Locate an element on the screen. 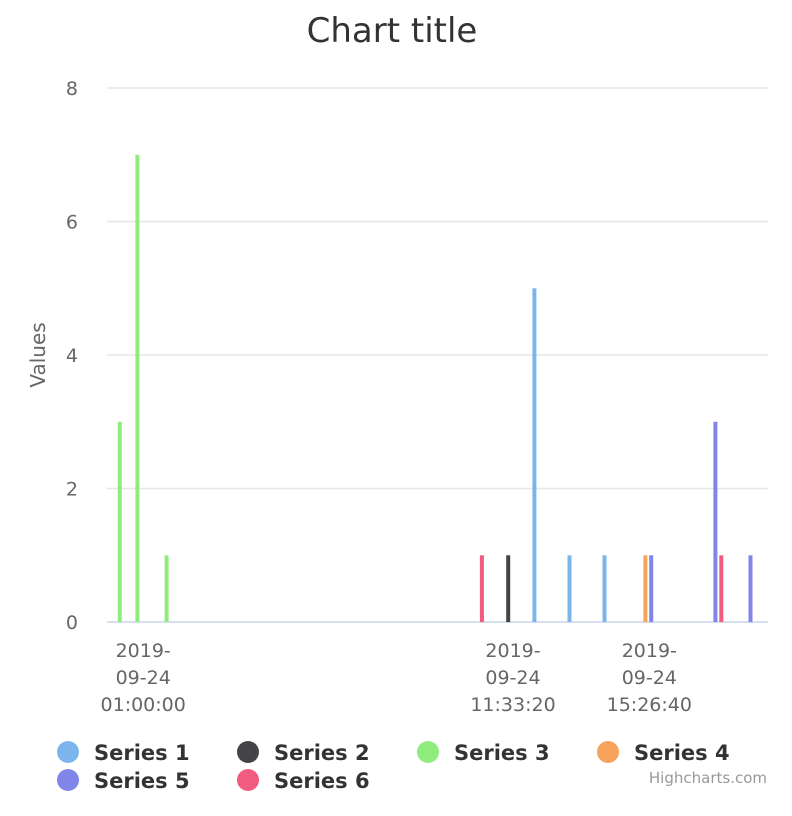  legend-item: Series 5 is located at coordinates (123, 781).